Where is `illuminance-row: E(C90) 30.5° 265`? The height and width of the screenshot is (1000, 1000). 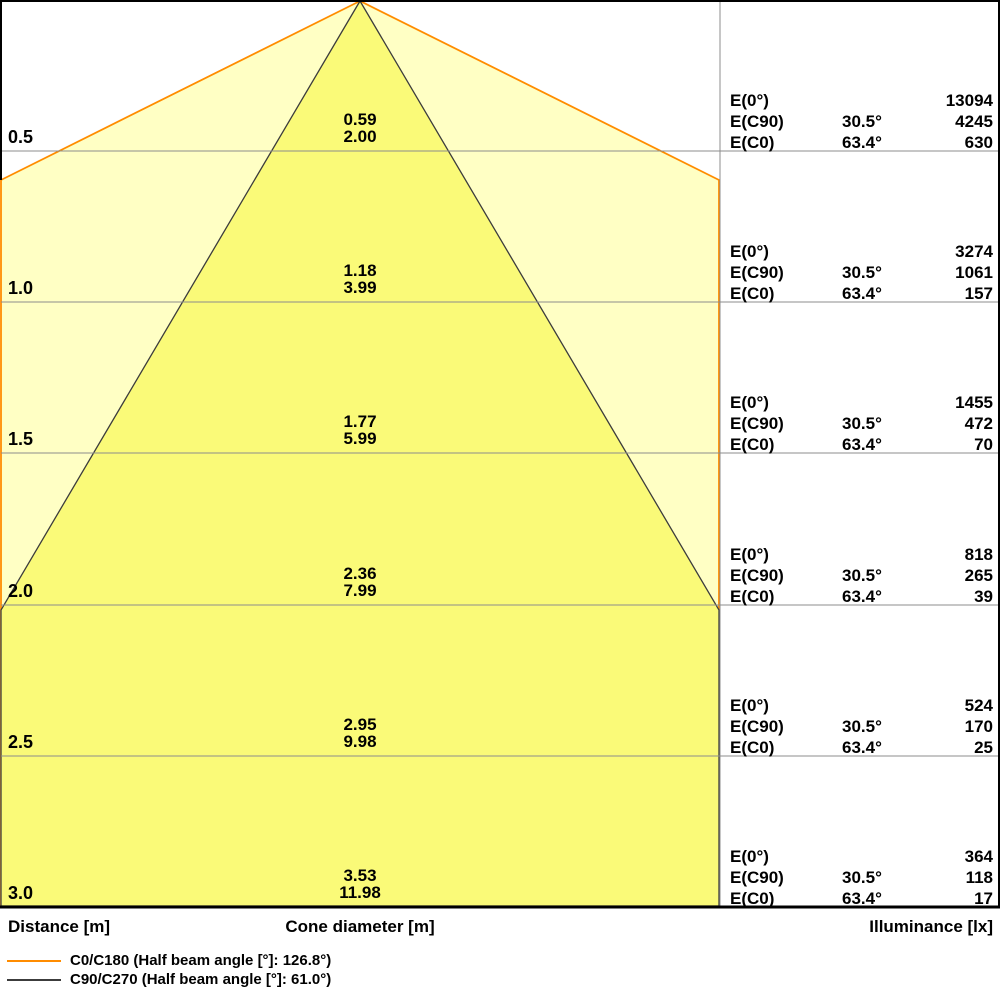 illuminance-row: E(C90) 30.5° 265 is located at coordinates (857, 575).